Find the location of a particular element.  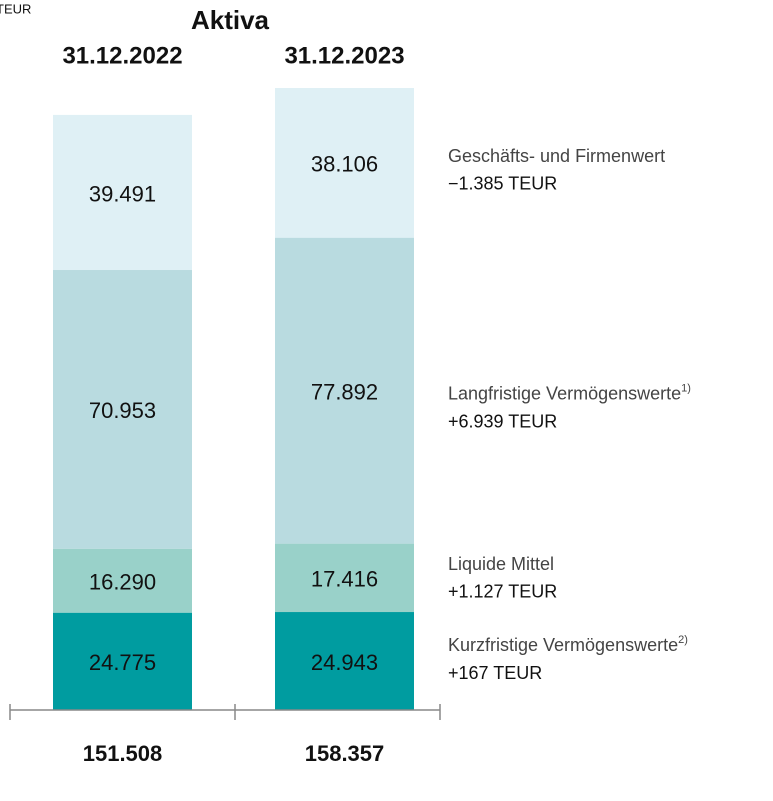

data-label: 38.106 is located at coordinates (344, 164).